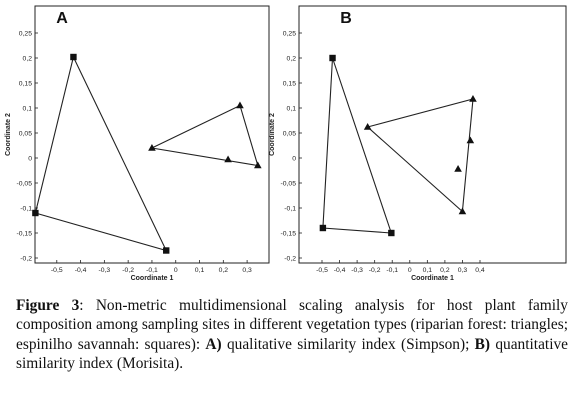 The height and width of the screenshot is (416, 580). Describe the element at coordinates (482, 344) in the screenshot. I see `caption-label-b: B)` at that location.